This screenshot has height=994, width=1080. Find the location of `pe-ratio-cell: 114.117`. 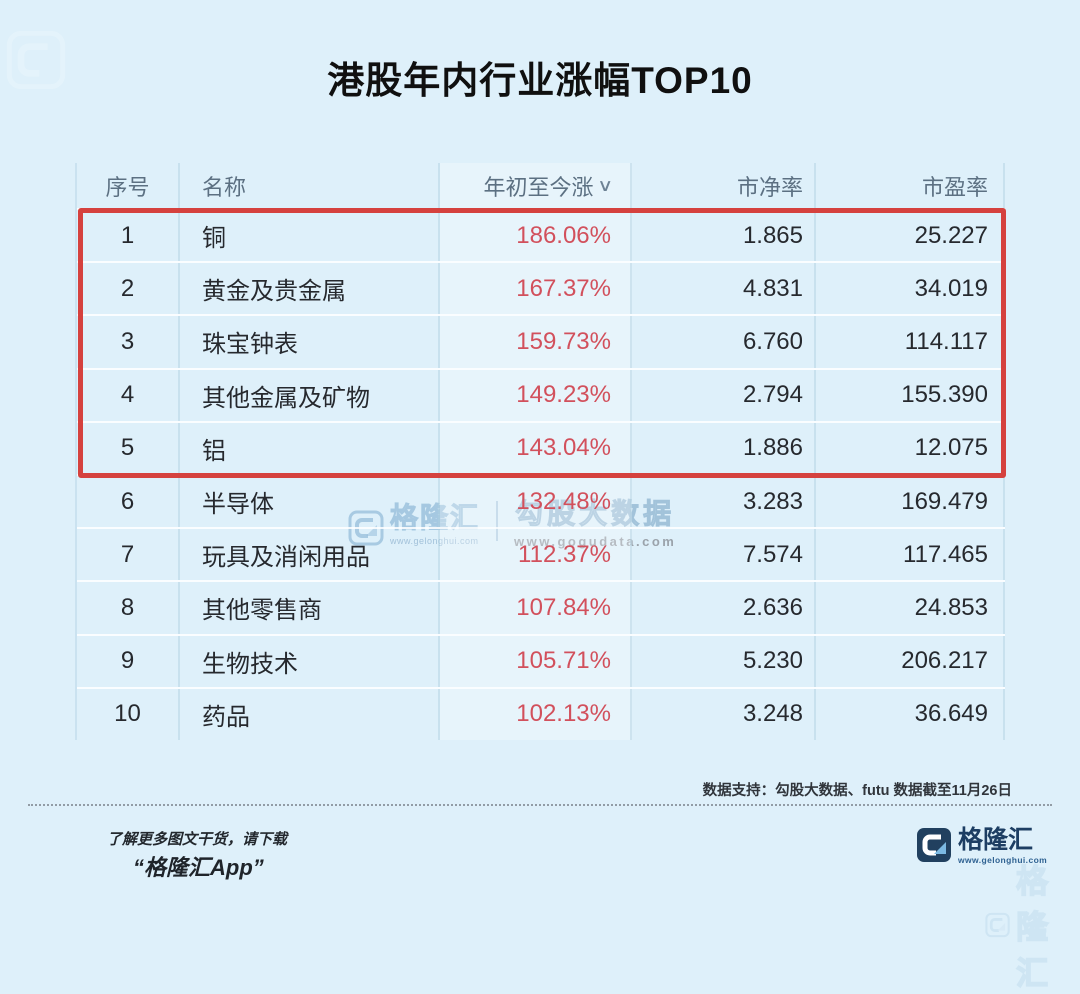

pe-ratio-cell: 114.117 is located at coordinates (910, 342).